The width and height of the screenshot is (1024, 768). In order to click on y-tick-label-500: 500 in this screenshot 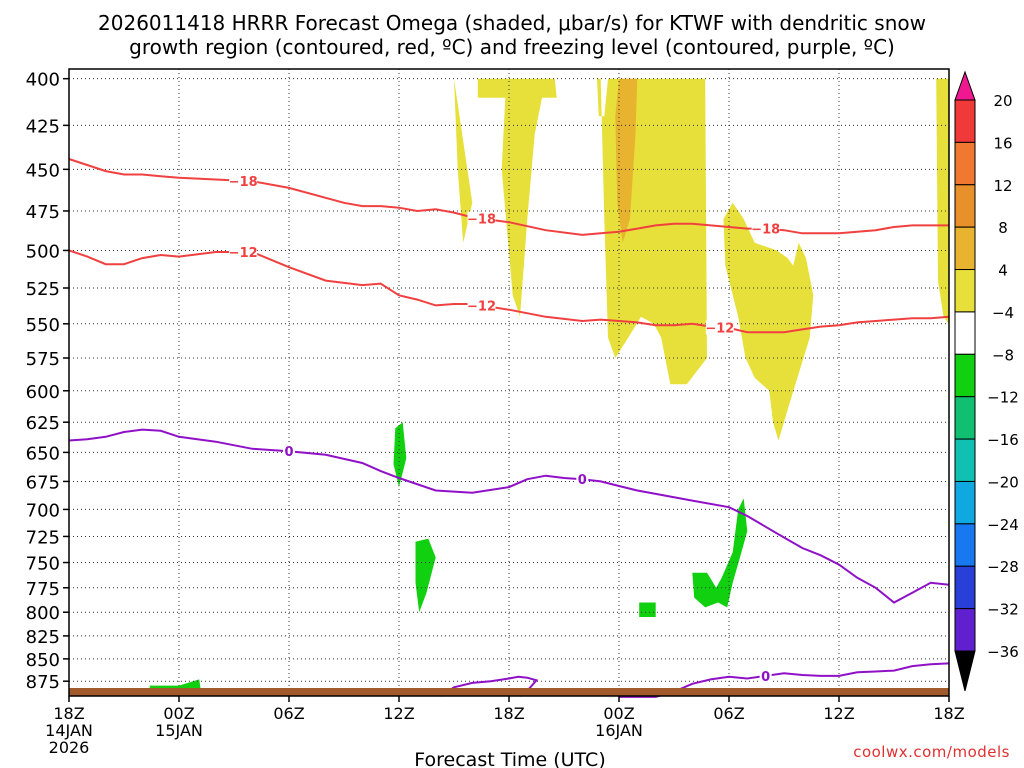, I will do `click(43, 251)`.